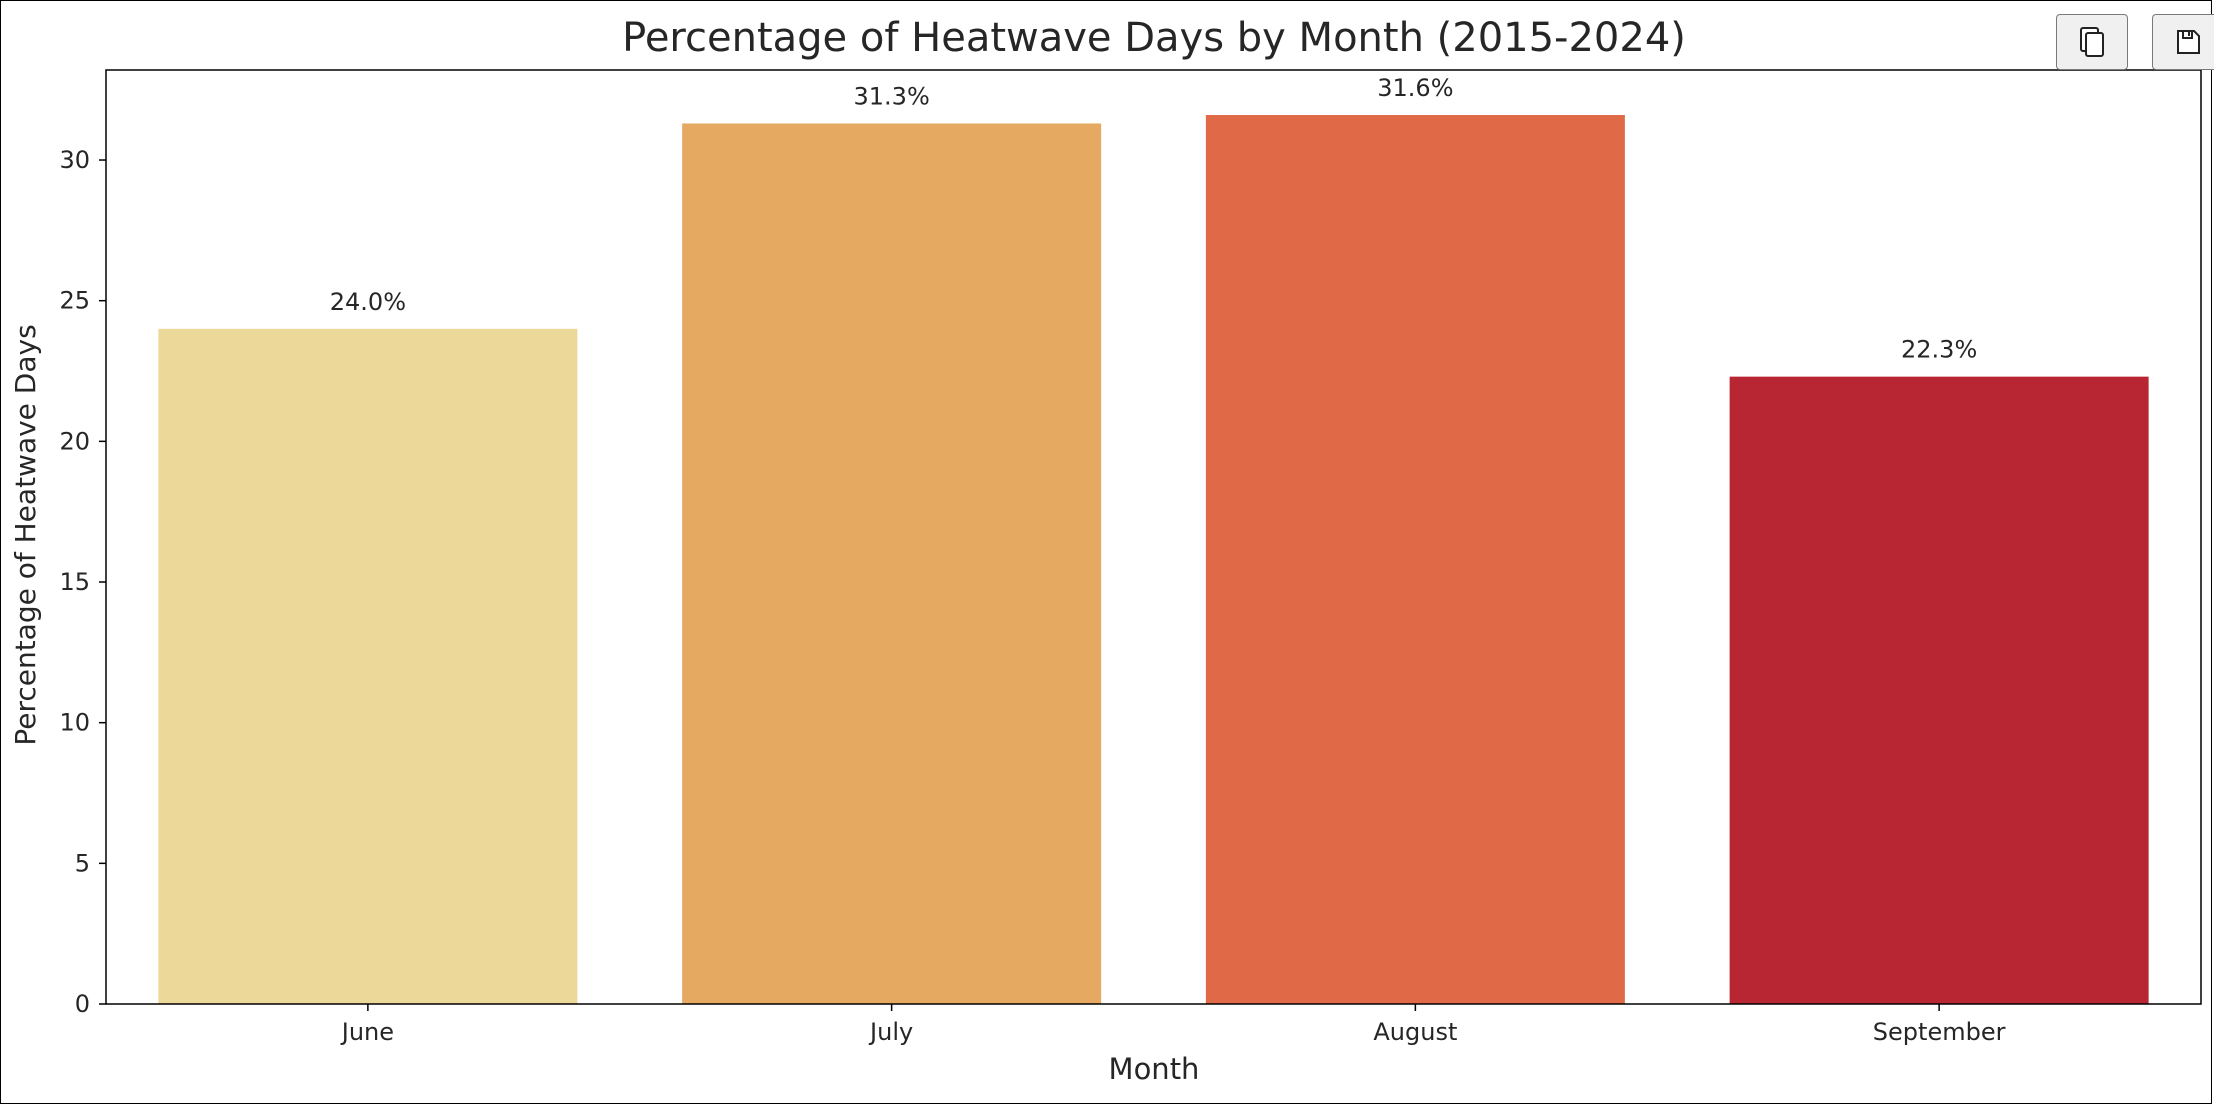 This screenshot has height=1106, width=2214. I want to click on x-tick-label: August, so click(1415, 1032).